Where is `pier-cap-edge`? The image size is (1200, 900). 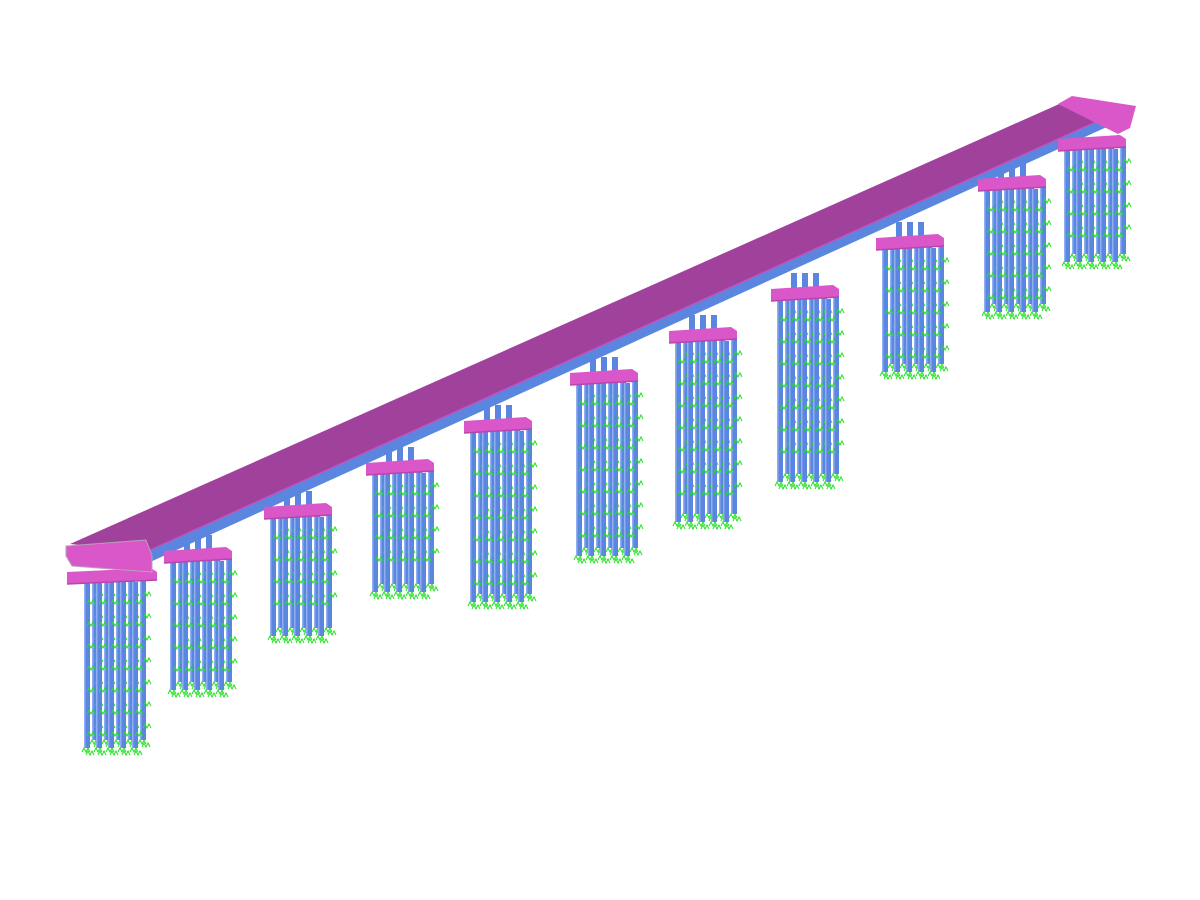
pier-cap-edge is located at coordinates (498, 431).